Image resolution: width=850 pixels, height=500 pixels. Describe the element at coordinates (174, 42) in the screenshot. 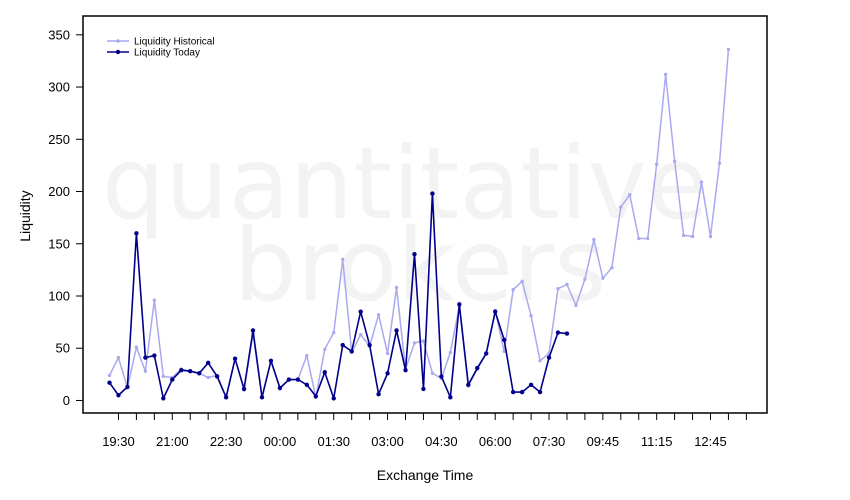

I see `legend-label: Liquidity Historical` at that location.